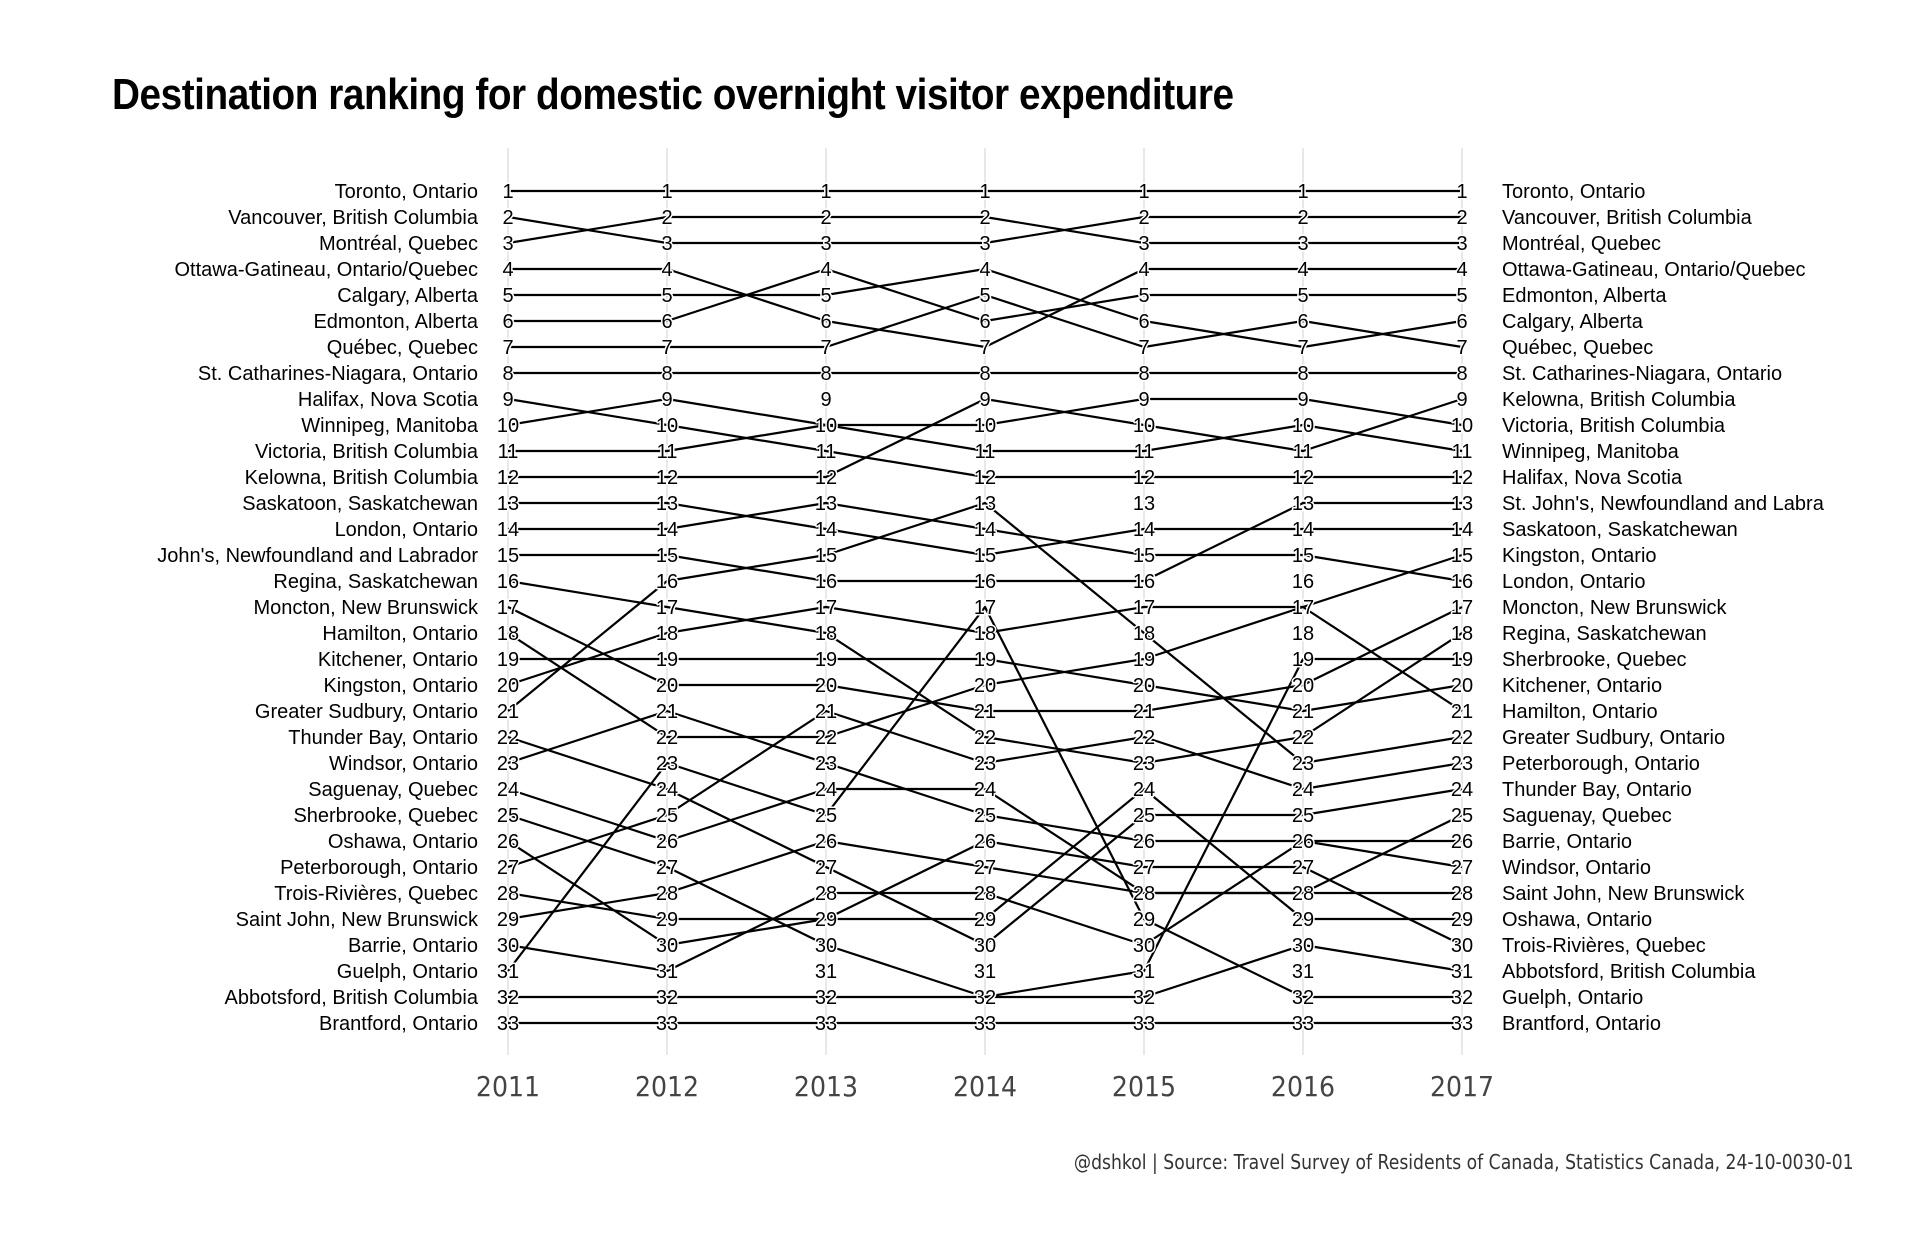  I want to click on rank-label: 19, so click(1303, 660).